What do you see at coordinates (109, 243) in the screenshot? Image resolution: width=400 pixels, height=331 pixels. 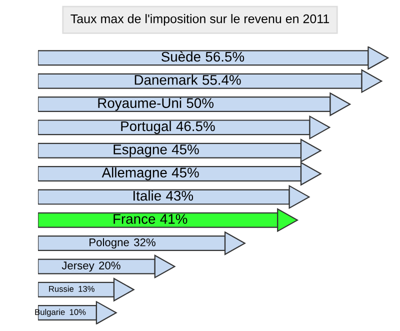 I see `y-tick-label: Pologne` at bounding box center [109, 243].